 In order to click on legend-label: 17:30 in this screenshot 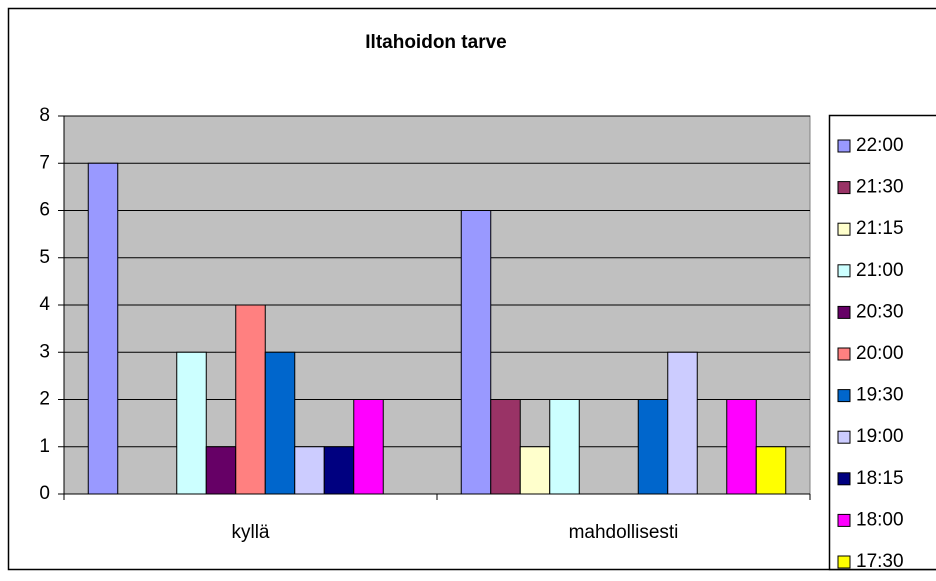, I will do `click(880, 561)`.